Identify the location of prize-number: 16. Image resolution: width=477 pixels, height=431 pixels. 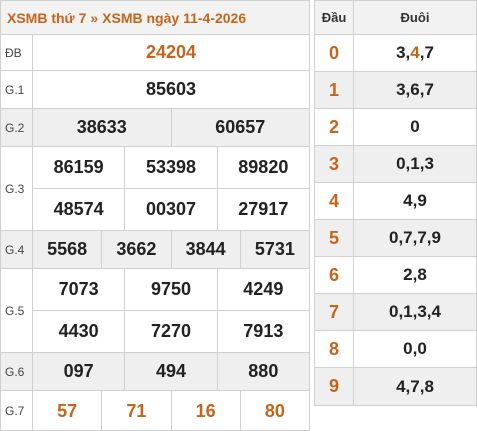
(205, 411).